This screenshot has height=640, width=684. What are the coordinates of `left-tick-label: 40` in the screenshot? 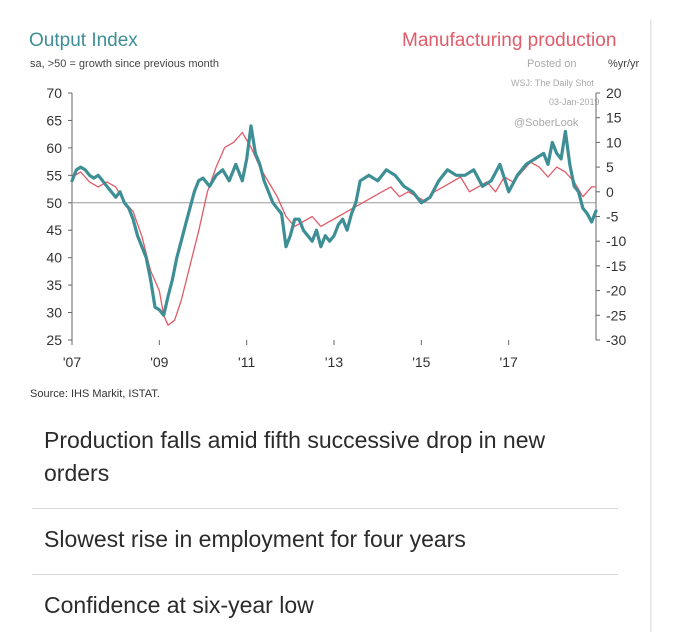 It's located at (54, 258).